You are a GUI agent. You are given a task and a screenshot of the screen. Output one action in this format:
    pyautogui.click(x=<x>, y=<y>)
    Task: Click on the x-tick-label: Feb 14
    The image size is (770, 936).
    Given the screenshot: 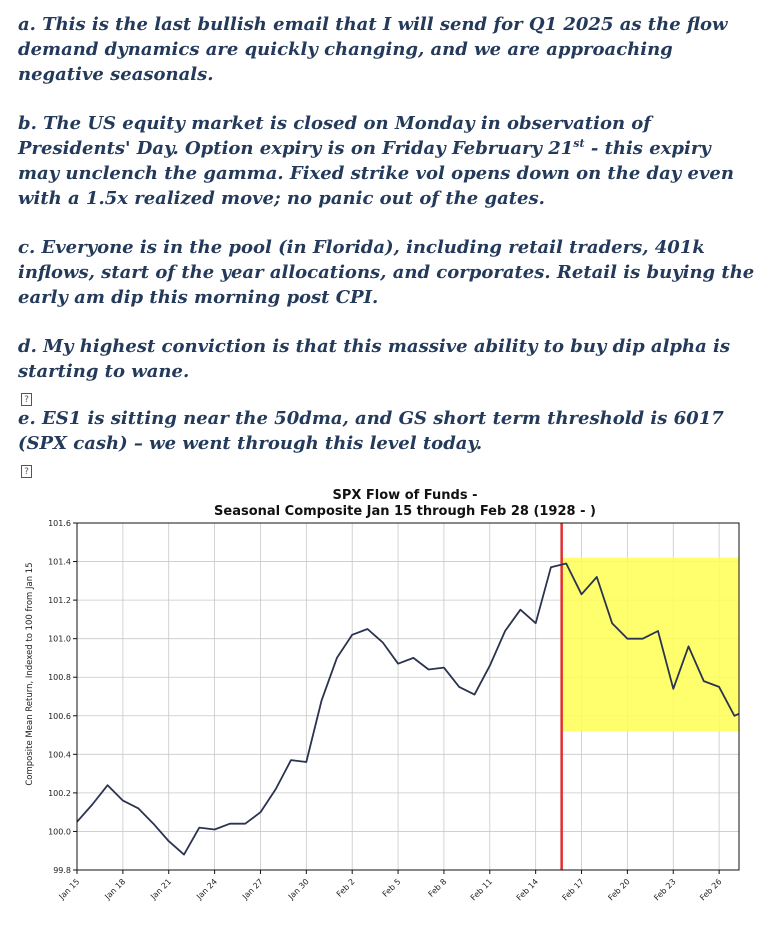 What is the action you would take?
    pyautogui.click(x=527, y=889)
    